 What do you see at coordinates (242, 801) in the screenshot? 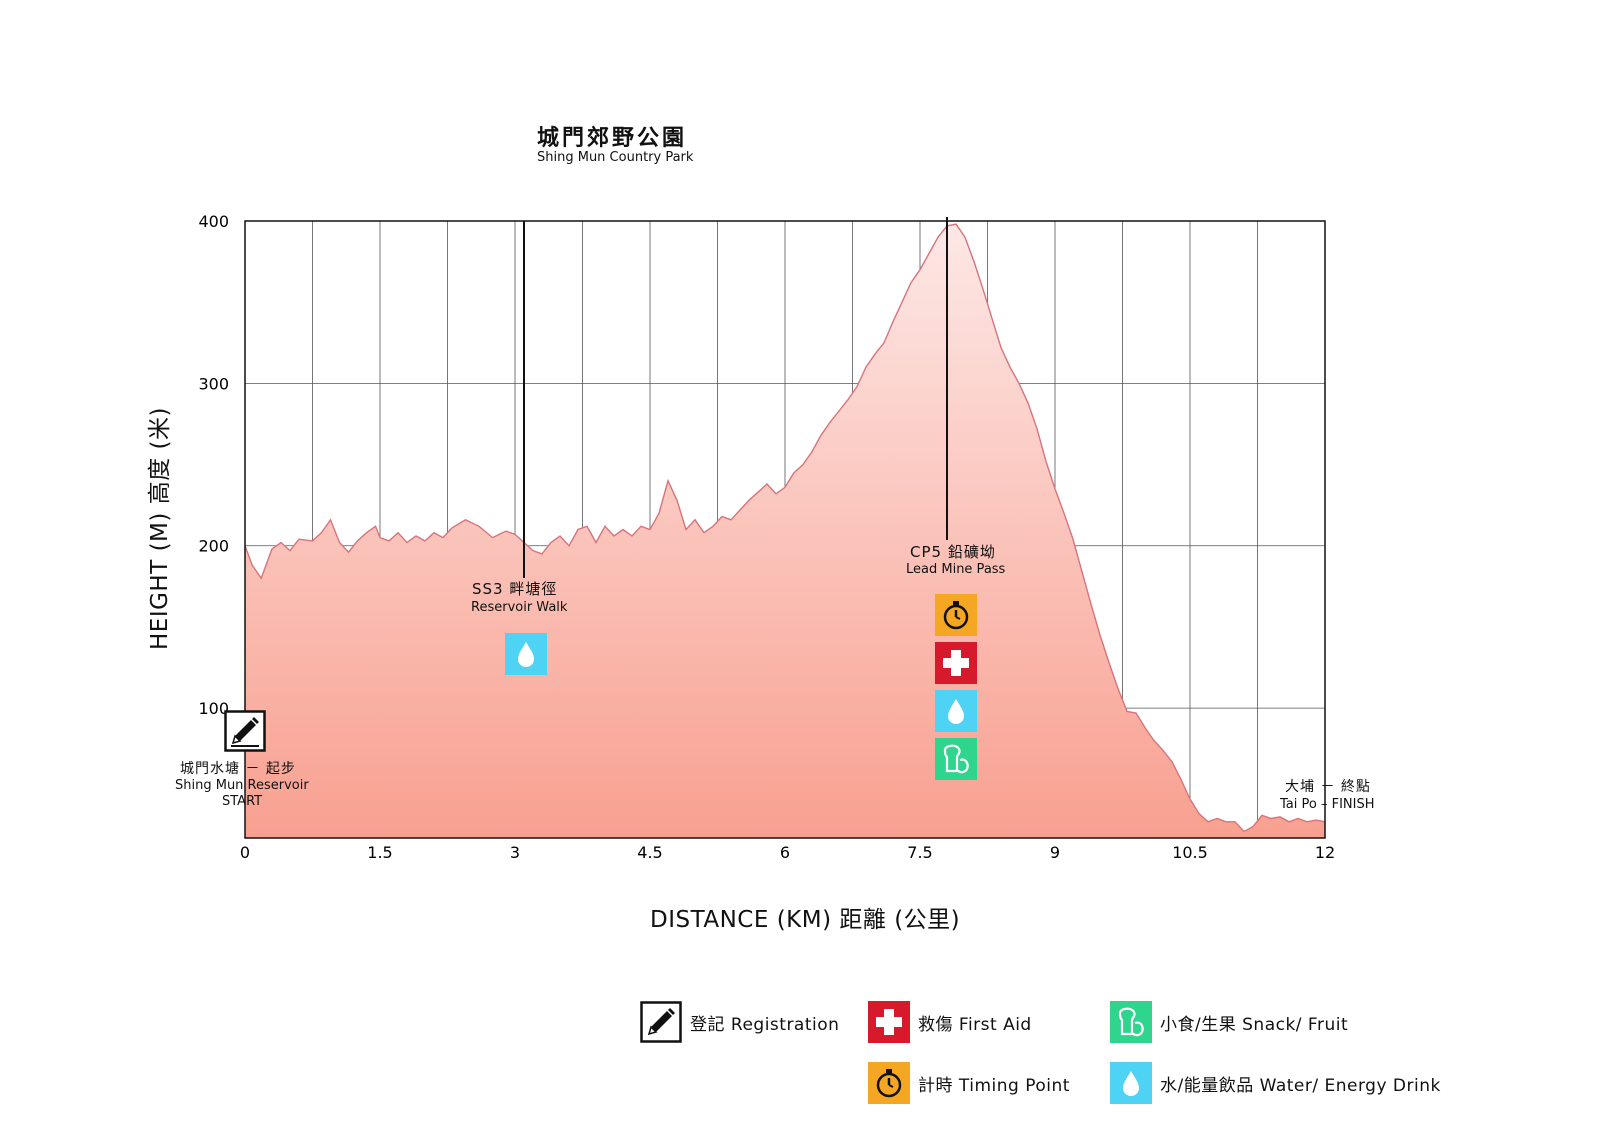
I see `start-label-start: START` at bounding box center [242, 801].